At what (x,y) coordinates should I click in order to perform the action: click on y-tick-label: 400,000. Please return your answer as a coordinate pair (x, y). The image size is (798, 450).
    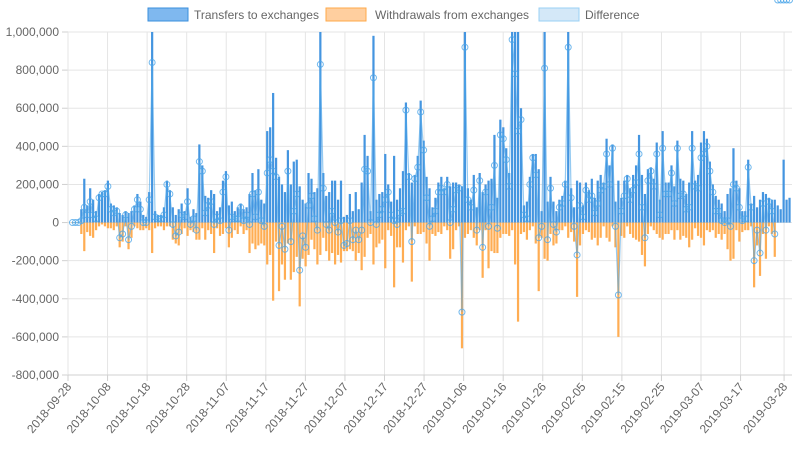
    Looking at the image, I should click on (38, 146).